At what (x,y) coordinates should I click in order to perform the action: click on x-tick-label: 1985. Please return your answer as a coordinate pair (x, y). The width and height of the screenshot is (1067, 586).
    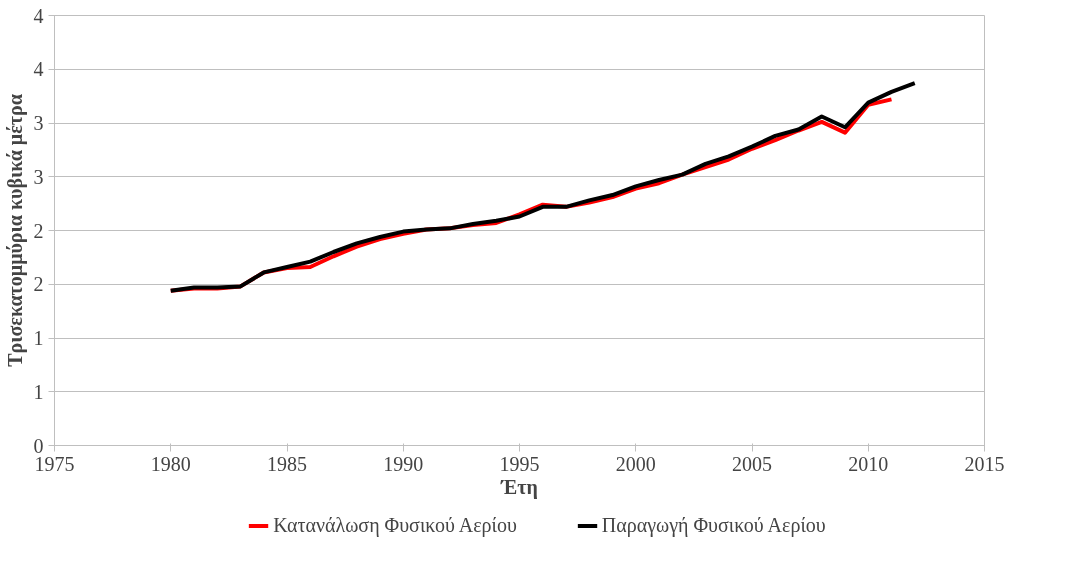
    Looking at the image, I should click on (287, 463).